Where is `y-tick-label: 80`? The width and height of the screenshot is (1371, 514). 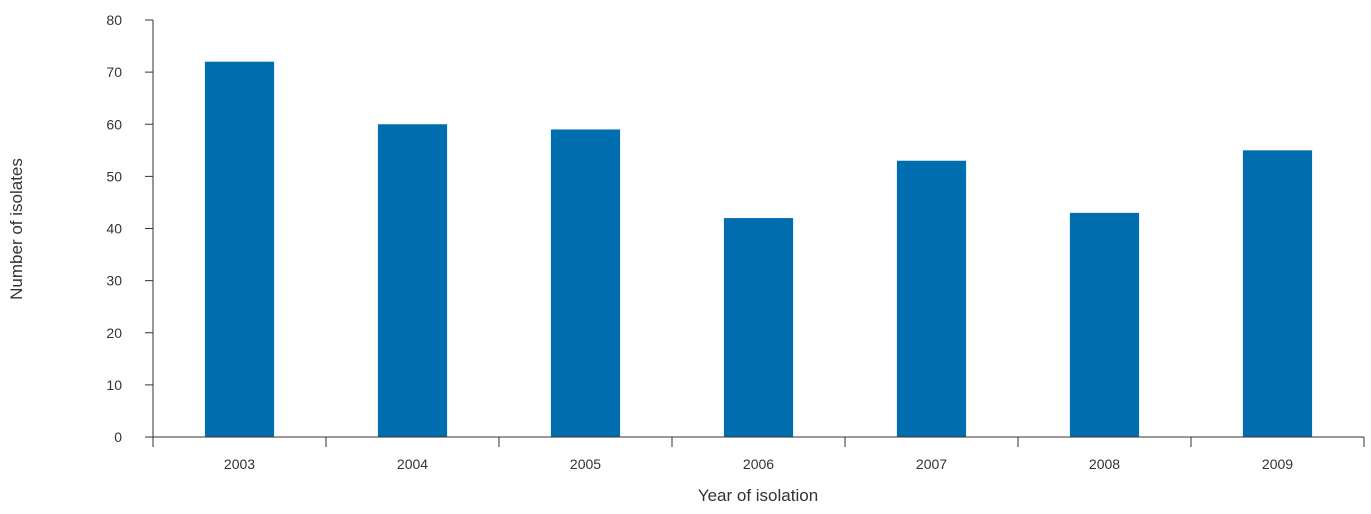
y-tick-label: 80 is located at coordinates (114, 20).